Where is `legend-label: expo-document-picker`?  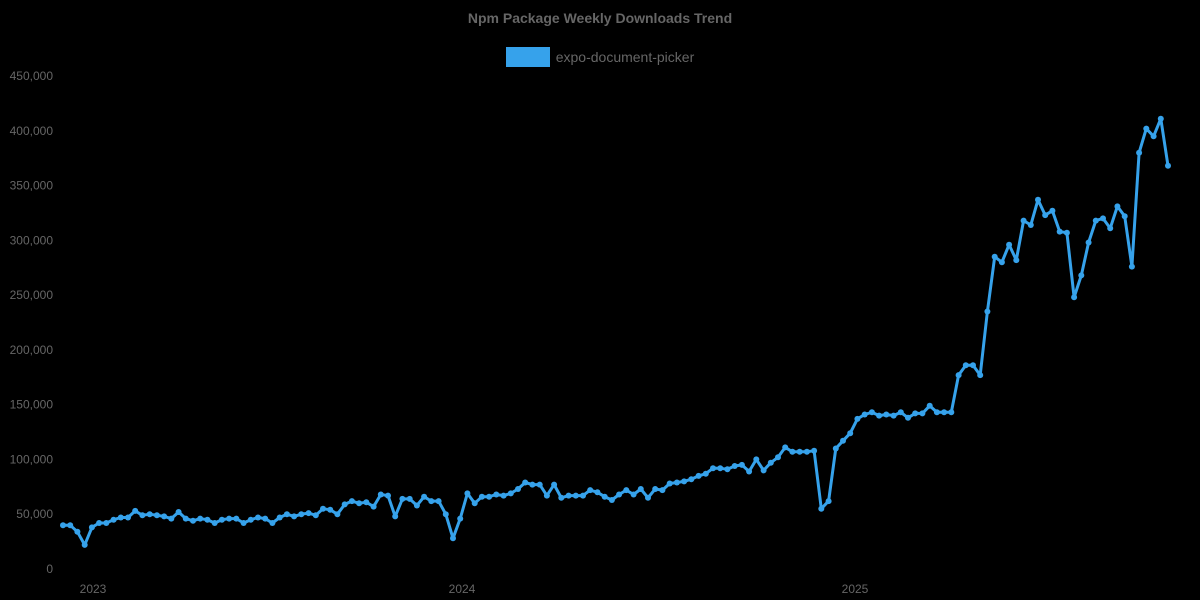
legend-label: expo-document-picker is located at coordinates (625, 57).